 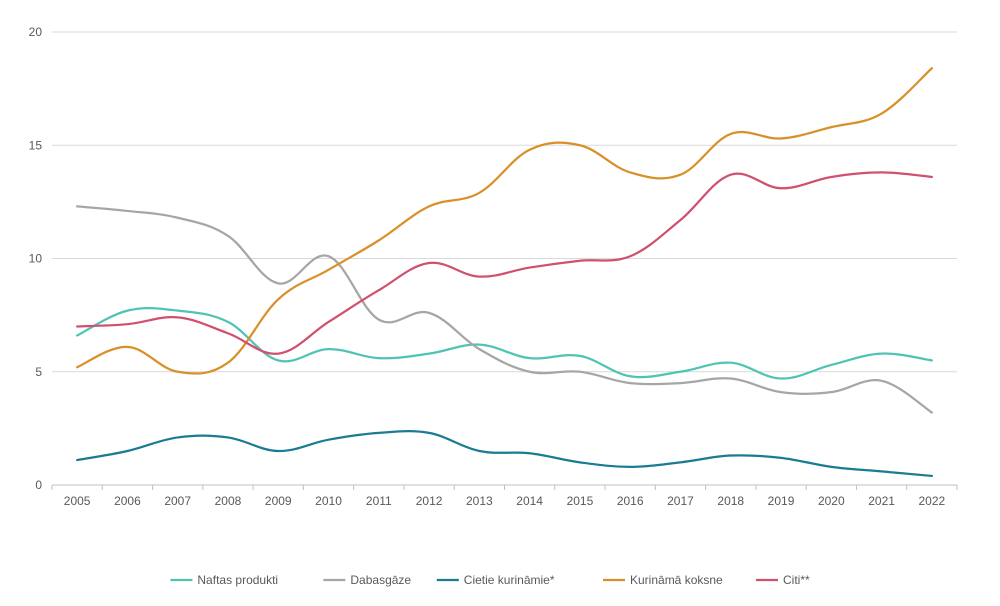 I want to click on x-tick-label: 2020, so click(x=831, y=501).